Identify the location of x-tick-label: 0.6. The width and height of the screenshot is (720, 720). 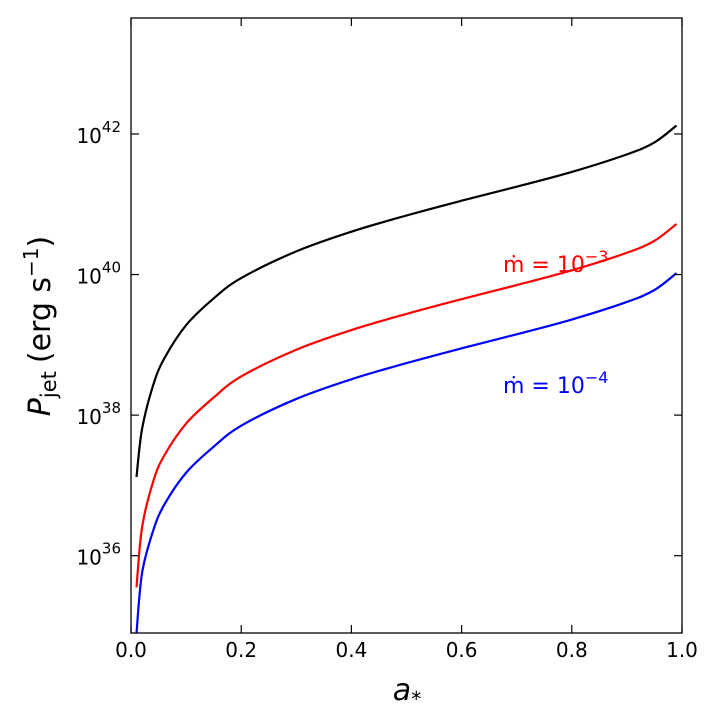
(462, 650).